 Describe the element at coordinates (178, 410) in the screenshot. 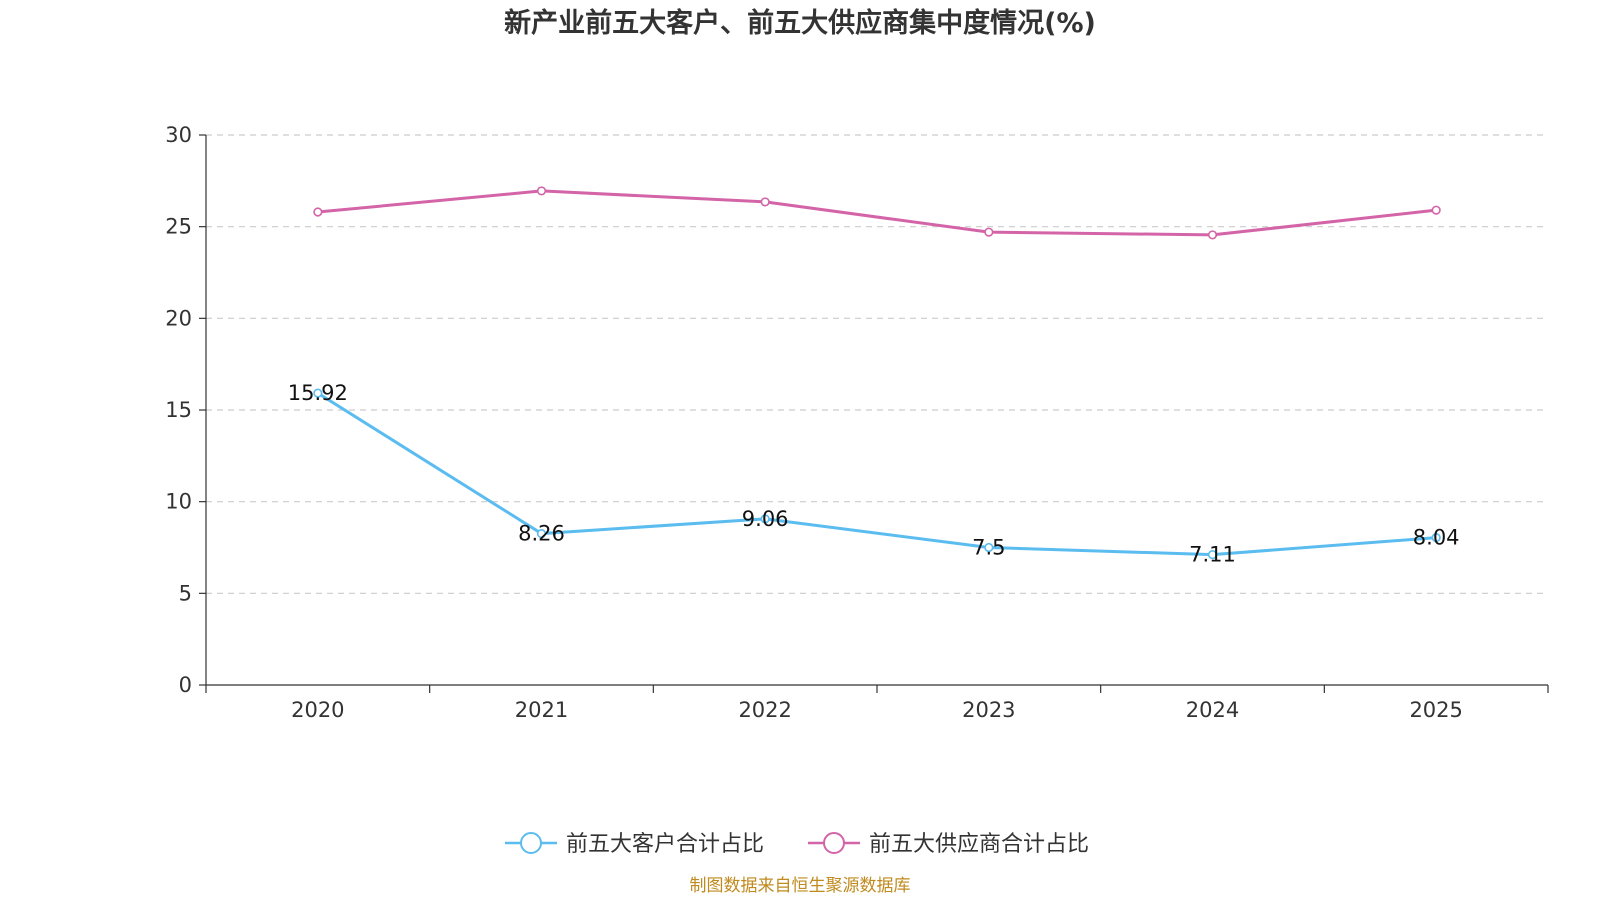

I see `y-tick-label: 15` at that location.